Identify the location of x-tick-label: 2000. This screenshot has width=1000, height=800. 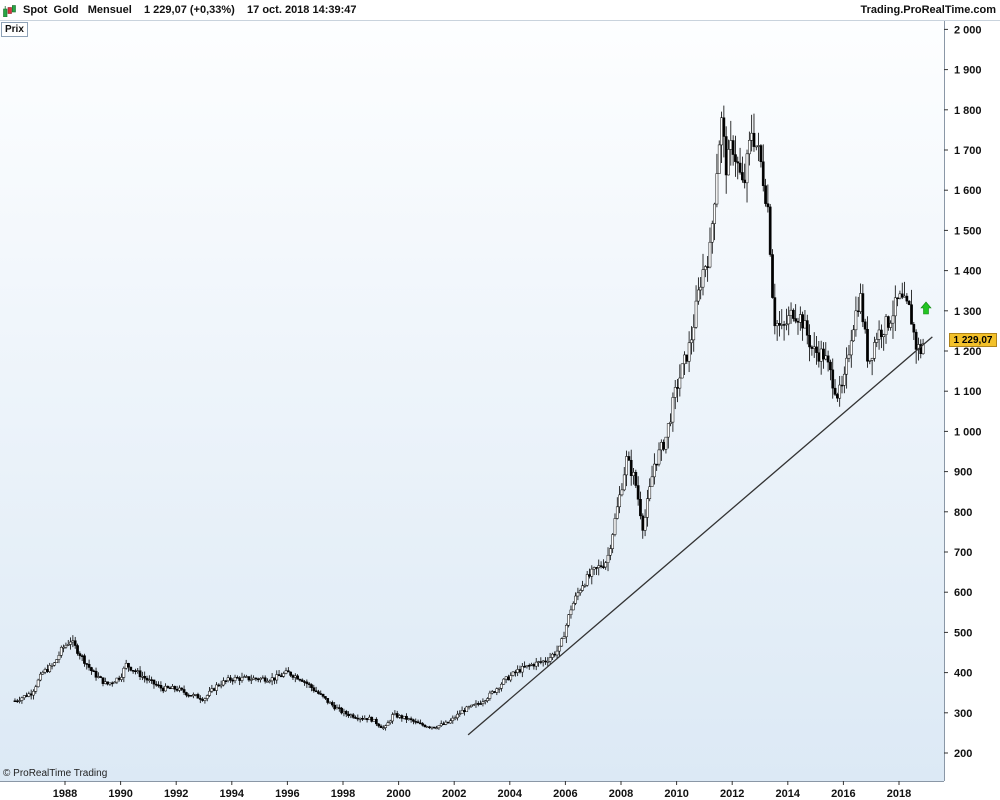
(398, 794).